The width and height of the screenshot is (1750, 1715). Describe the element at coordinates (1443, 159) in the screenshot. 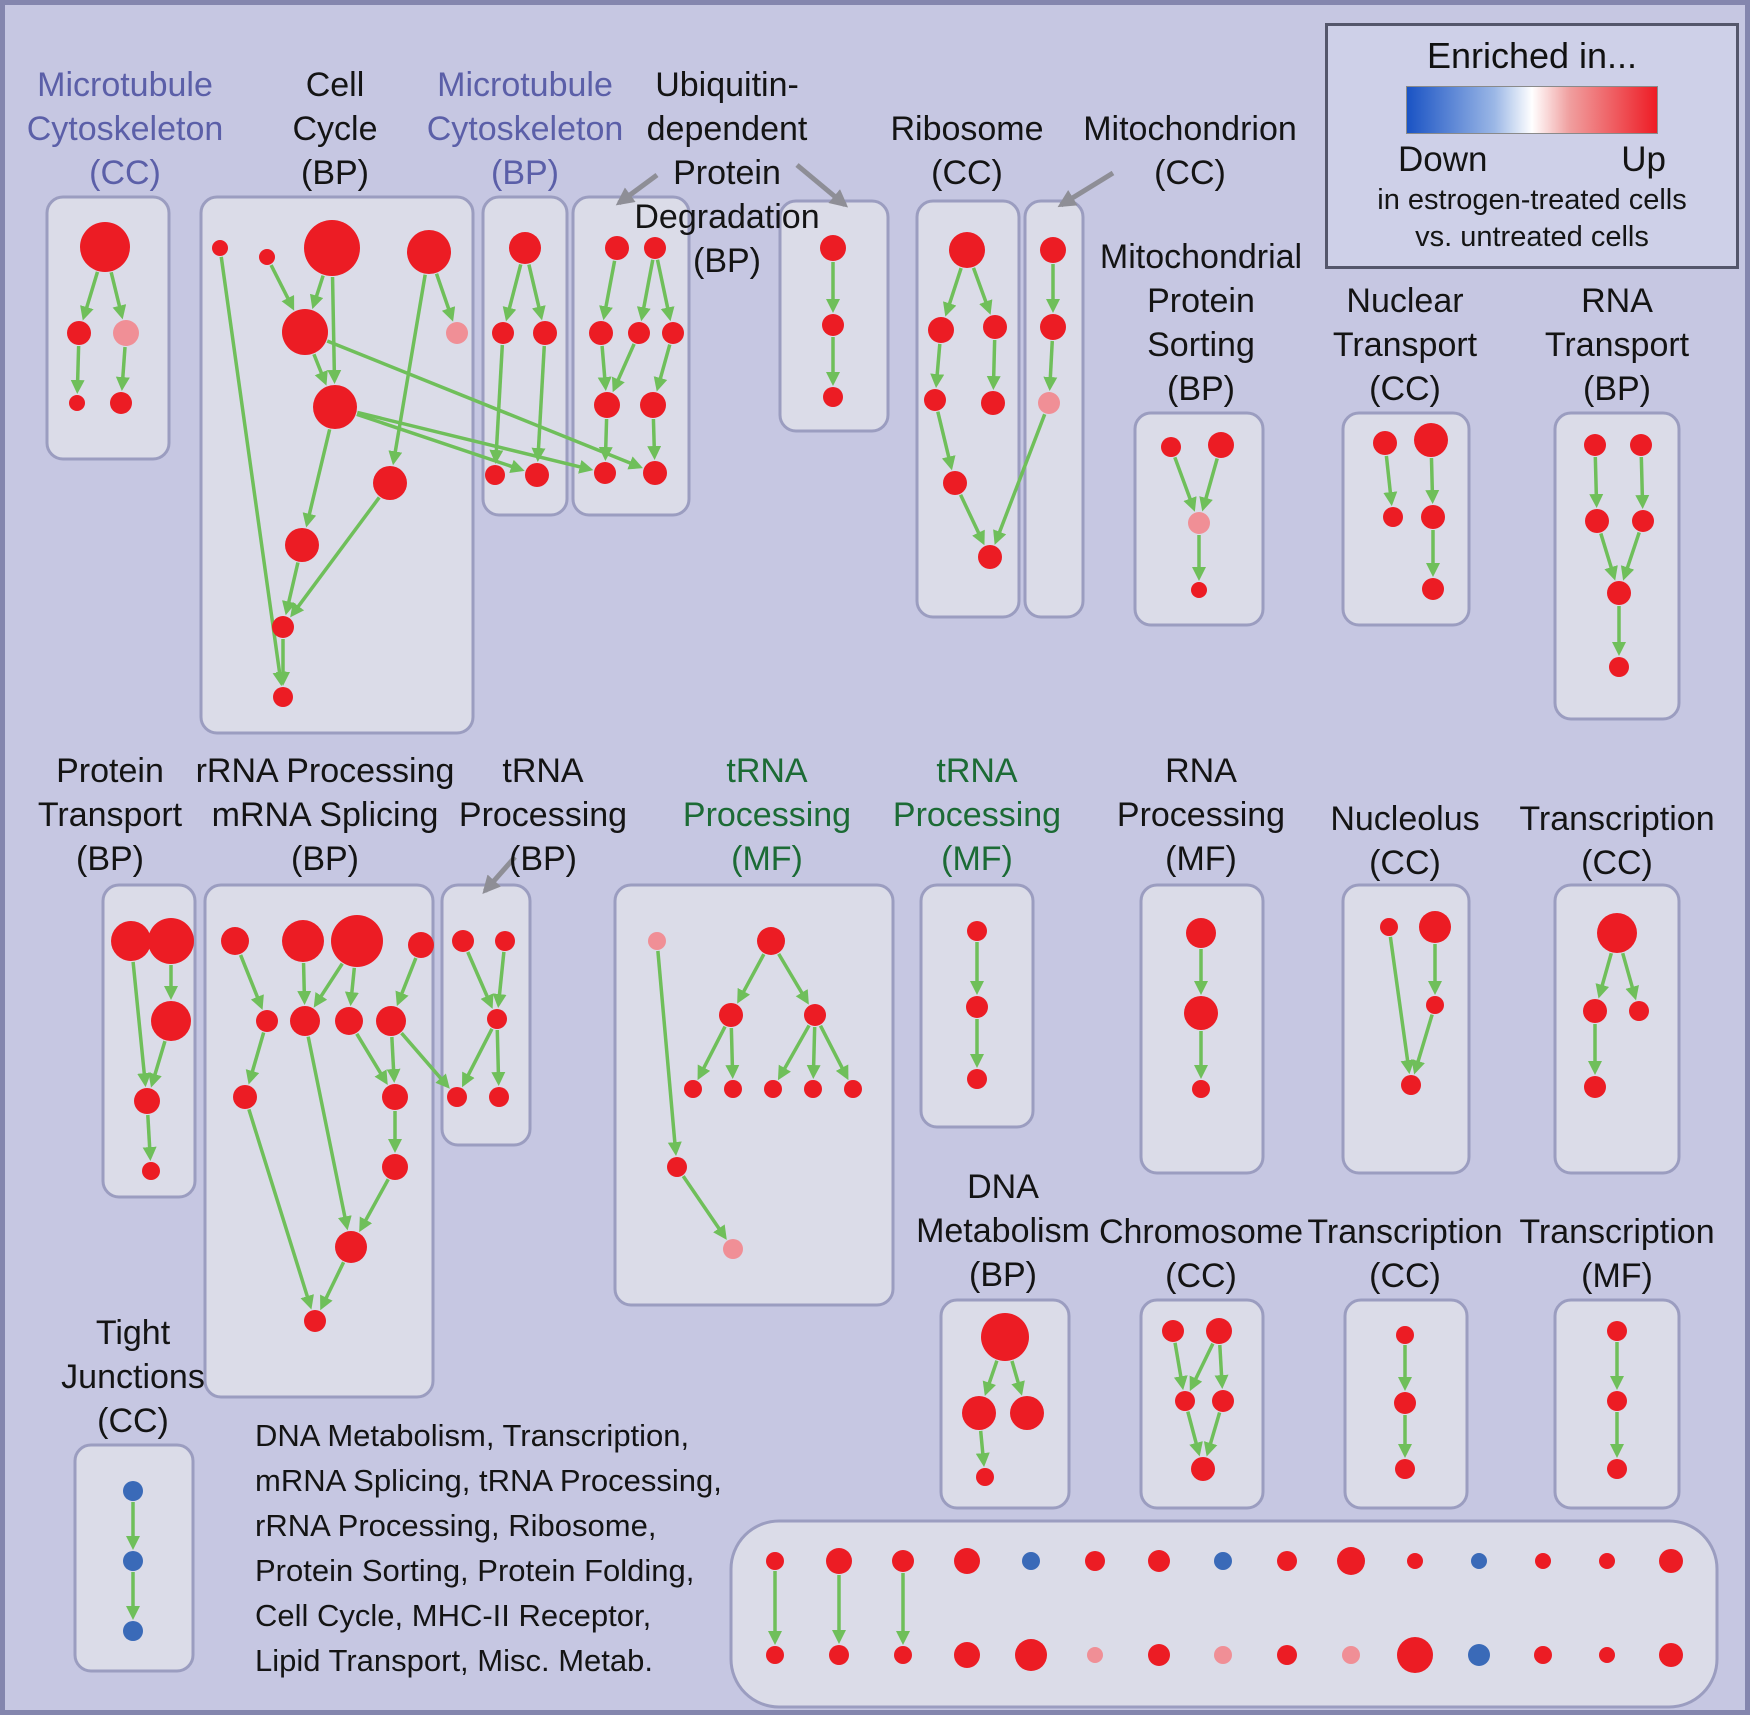

I see `legend-down-label: Down` at that location.